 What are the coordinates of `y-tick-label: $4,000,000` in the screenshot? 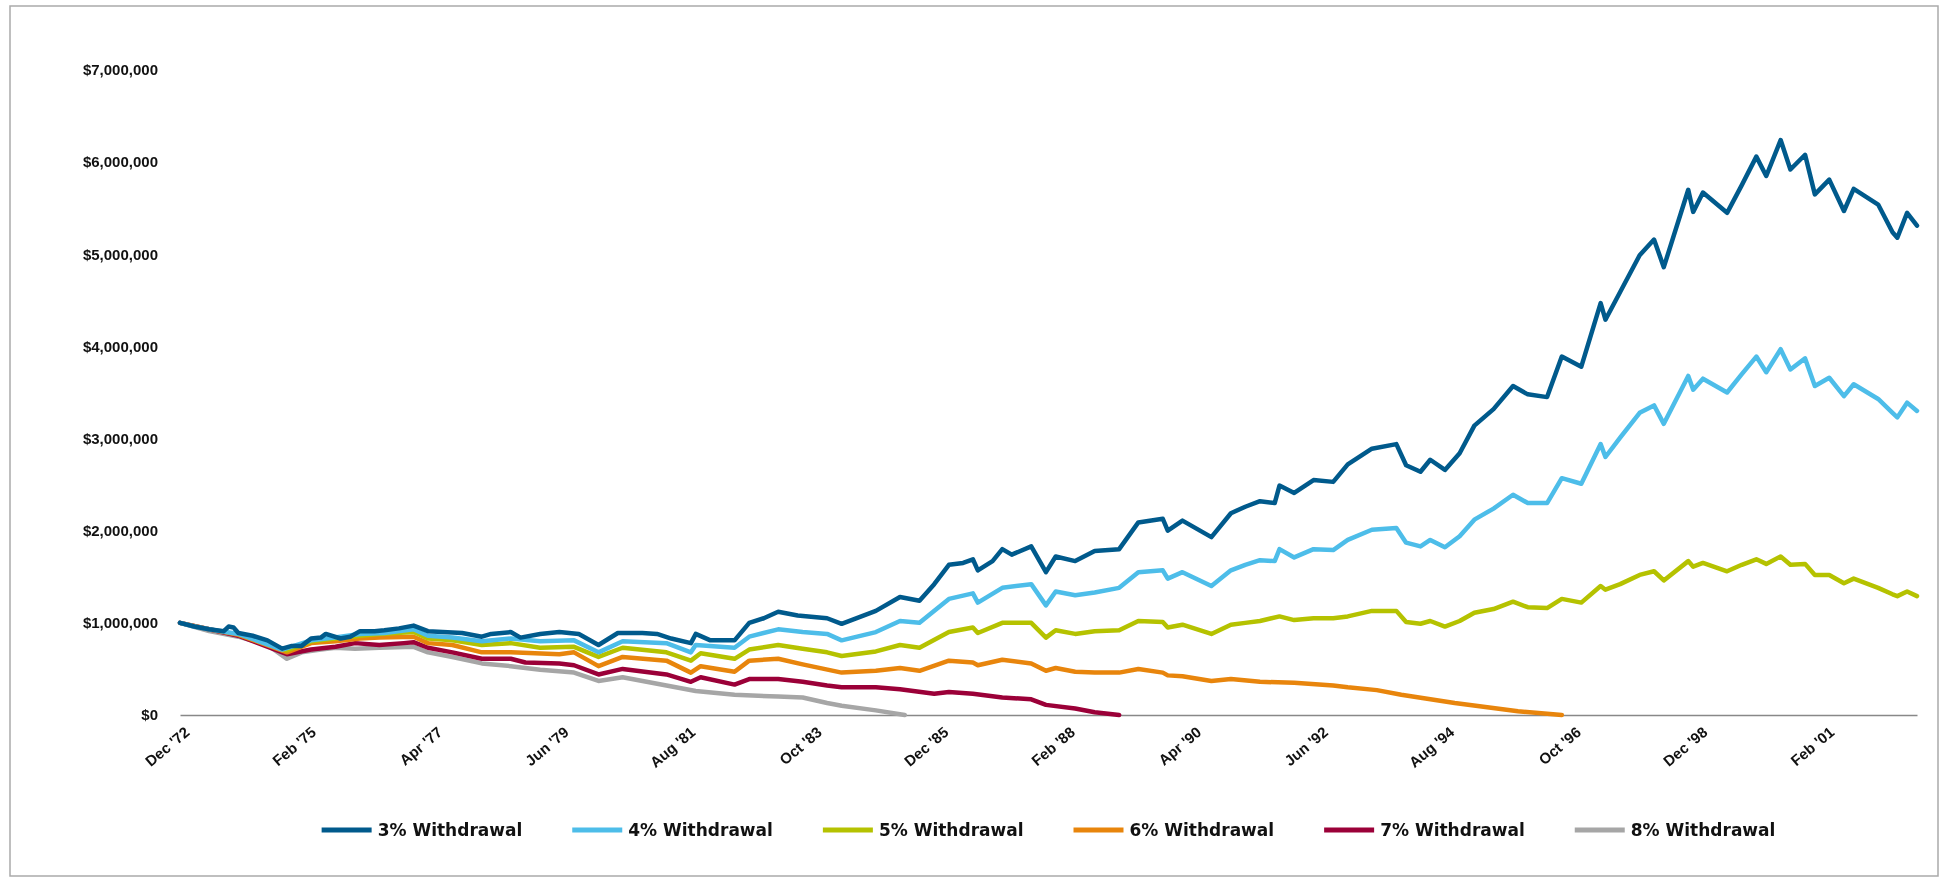 It's located at (120, 346).